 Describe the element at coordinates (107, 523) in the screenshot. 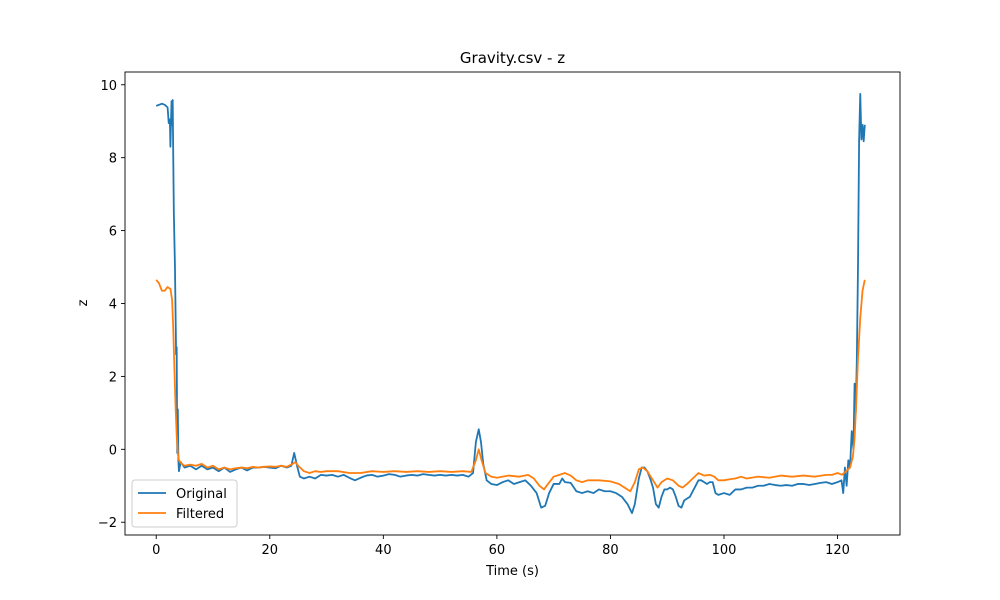

I see `y-tick-label: −2` at that location.